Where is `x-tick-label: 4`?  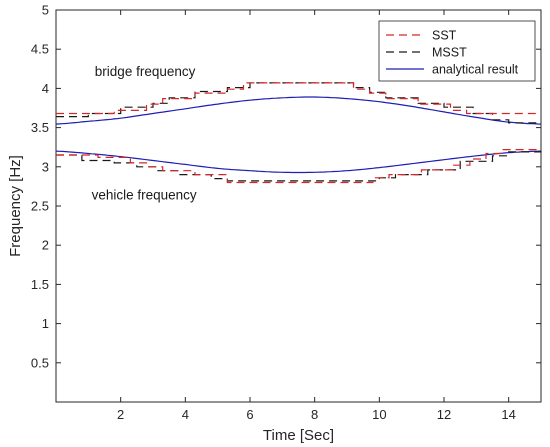
x-tick-label: 4 is located at coordinates (185, 414).